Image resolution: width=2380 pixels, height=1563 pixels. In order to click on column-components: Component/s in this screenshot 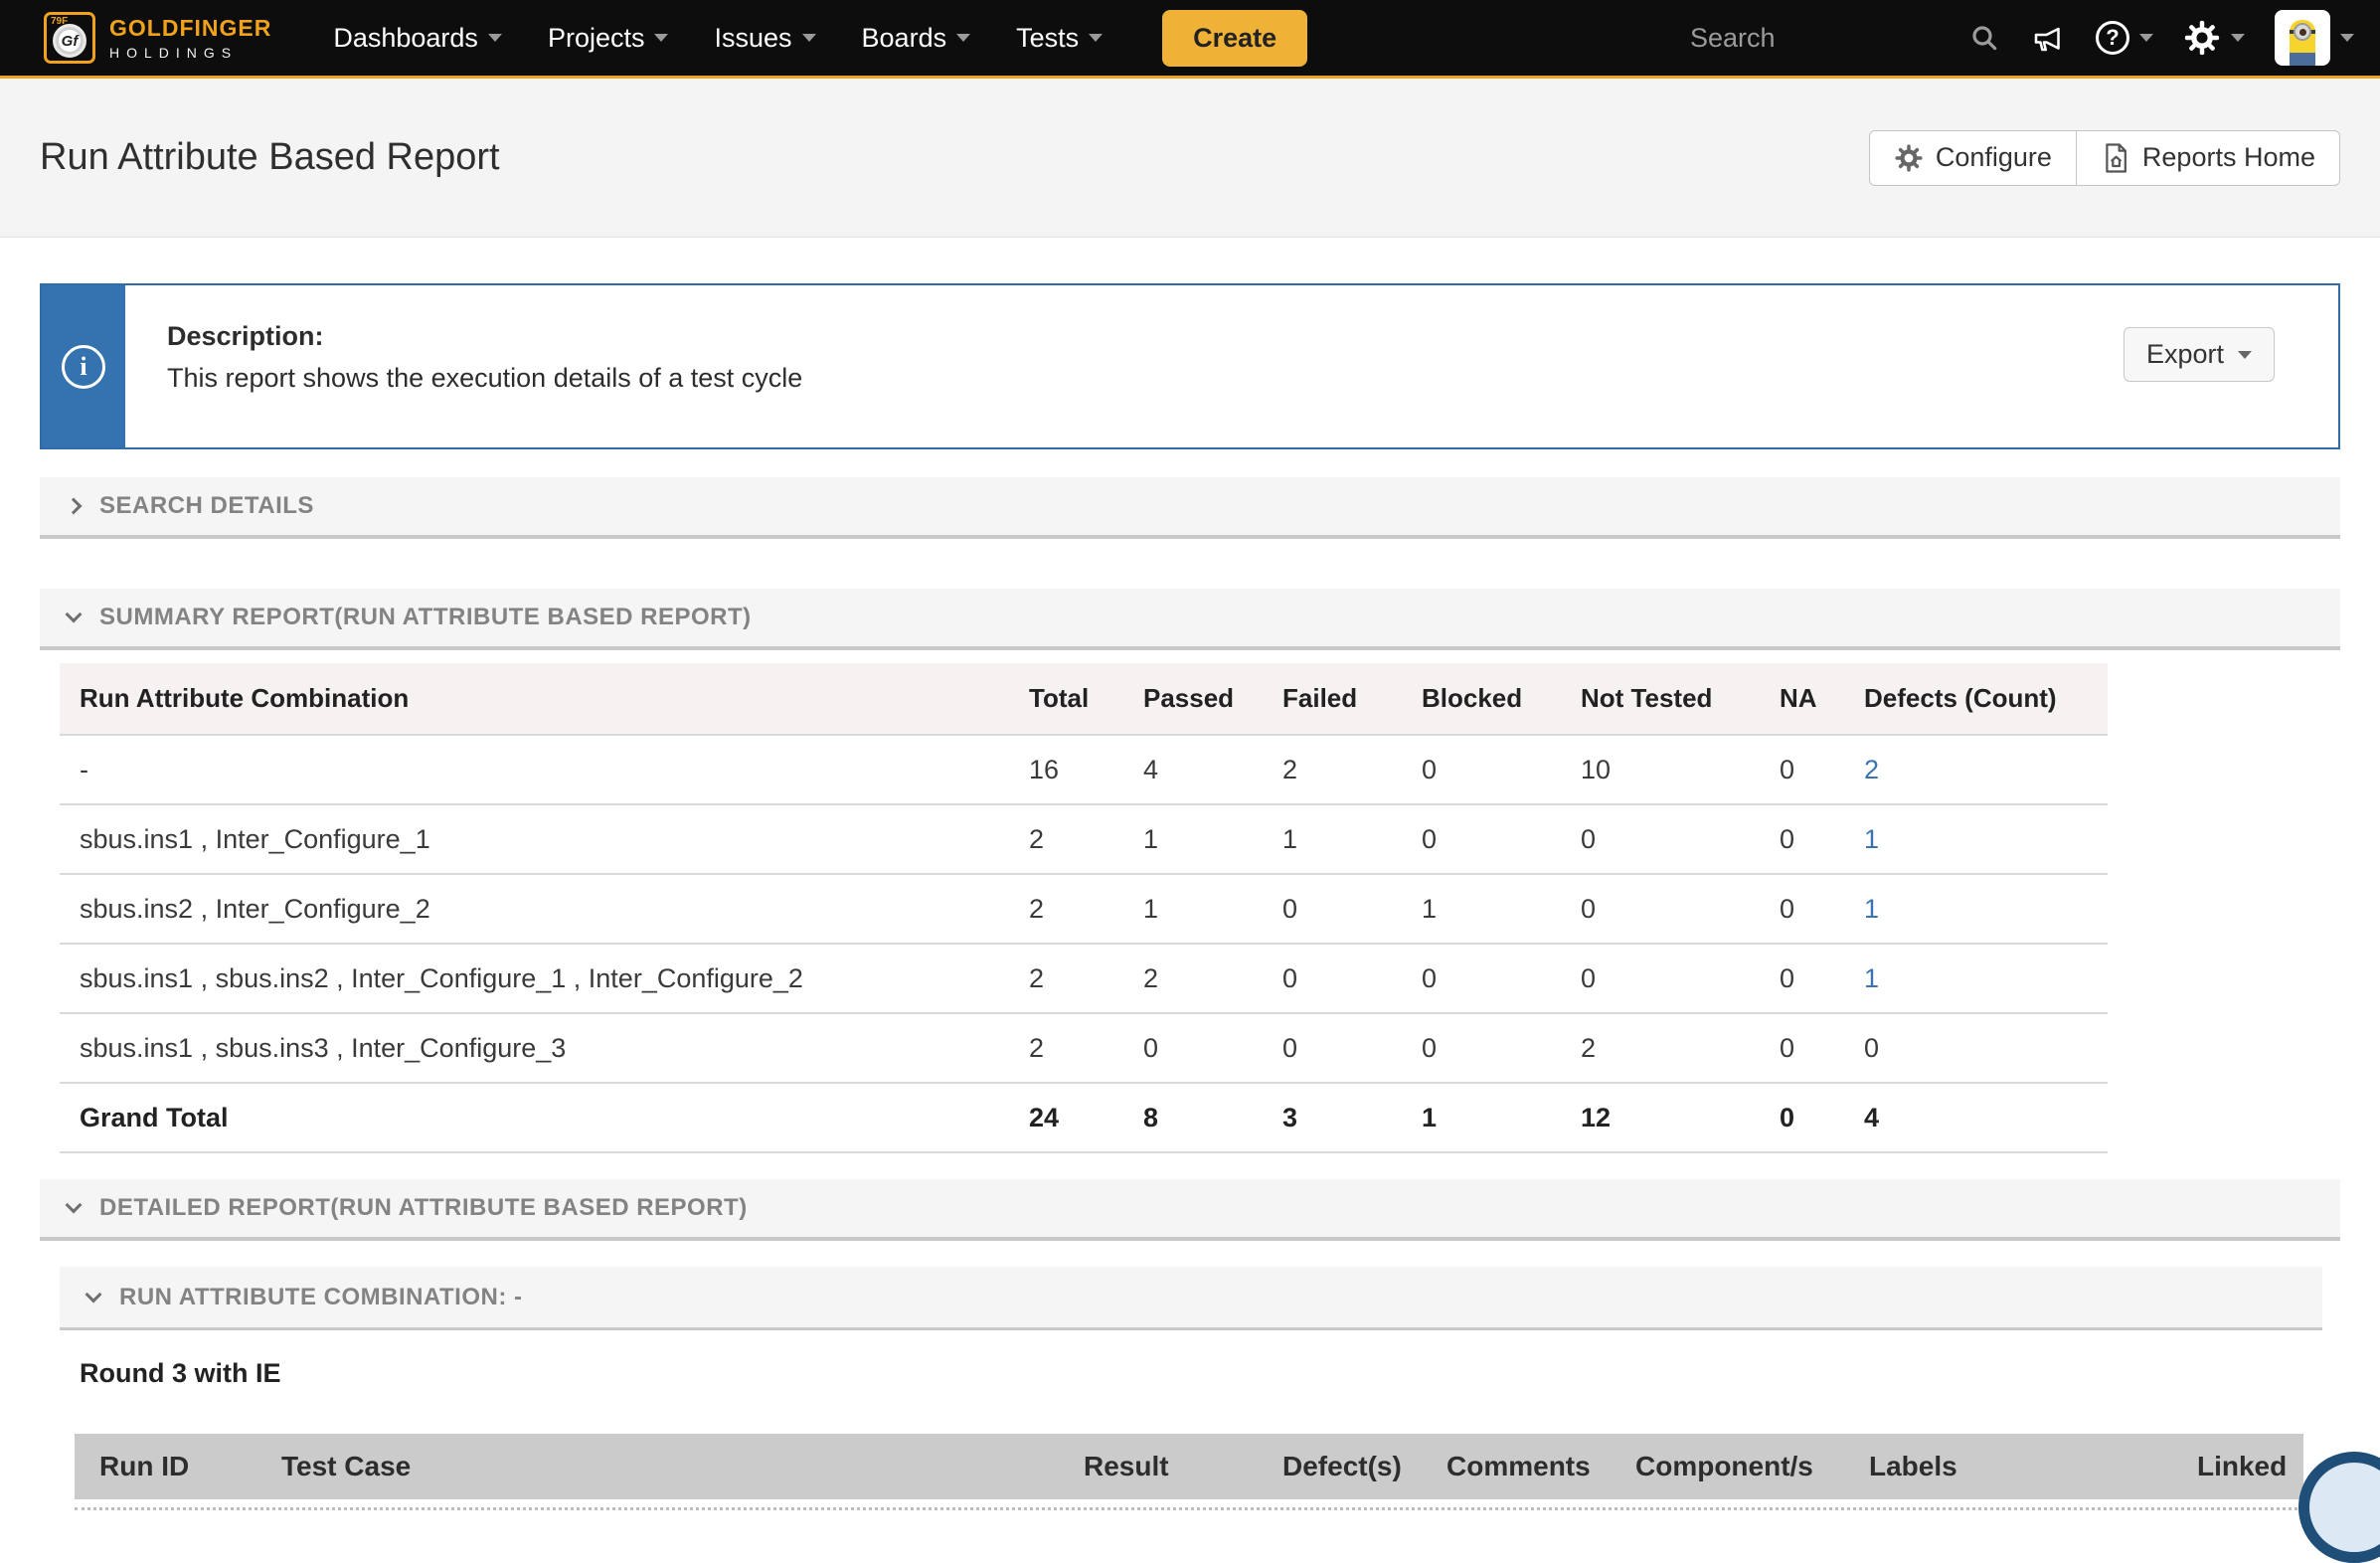, I will do `click(1724, 1466)`.